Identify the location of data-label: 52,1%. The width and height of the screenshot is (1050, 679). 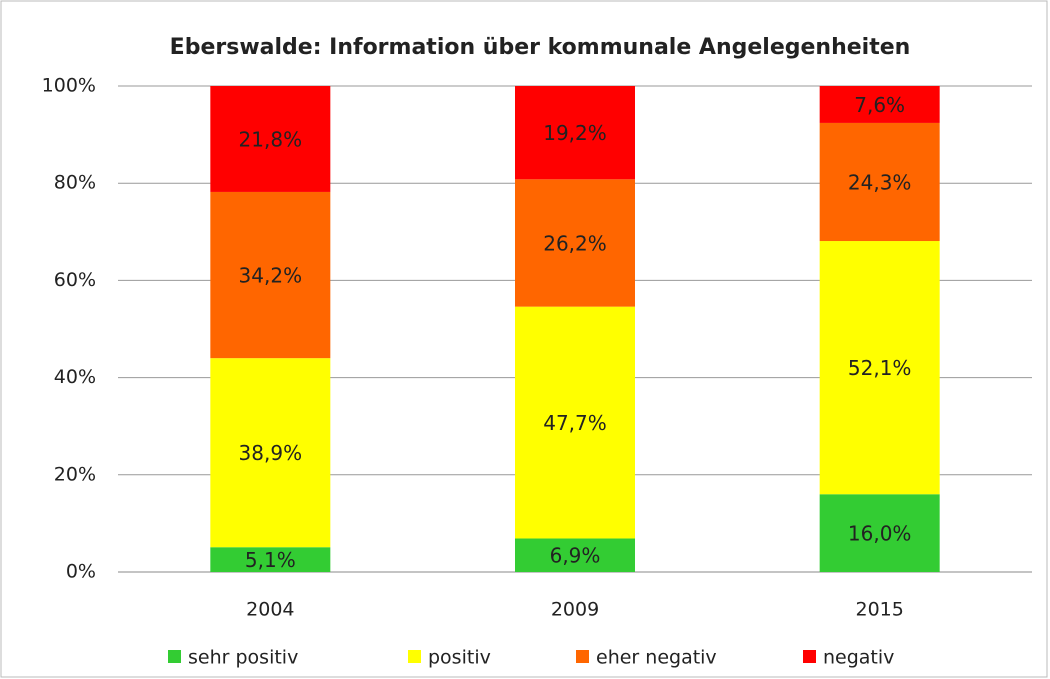
(880, 368).